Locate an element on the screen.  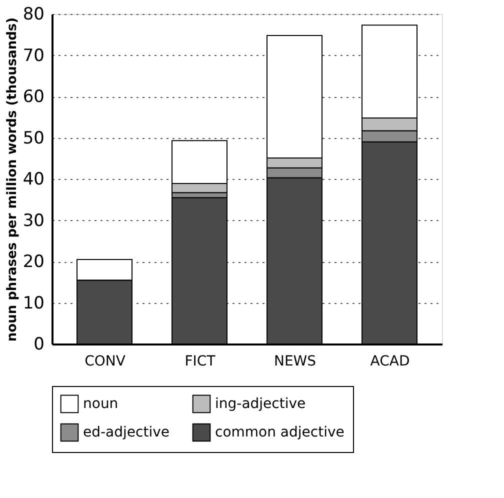
y-tick-label: 0 is located at coordinates (39, 344).